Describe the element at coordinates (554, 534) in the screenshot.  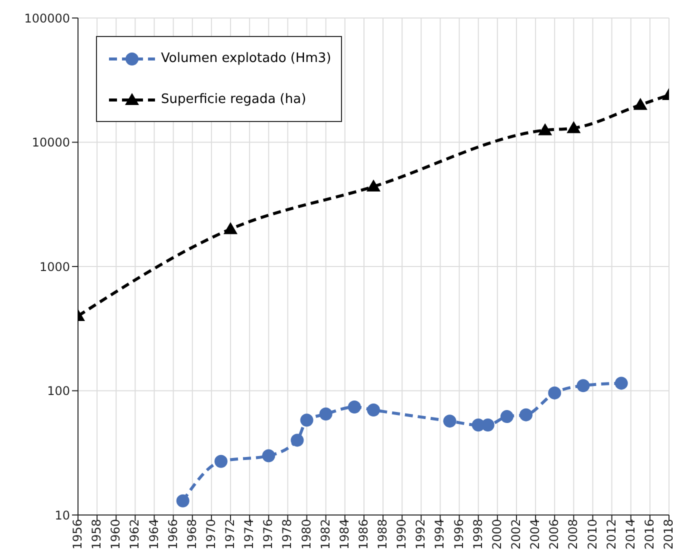
I see `x-tick-label: 2006` at that location.